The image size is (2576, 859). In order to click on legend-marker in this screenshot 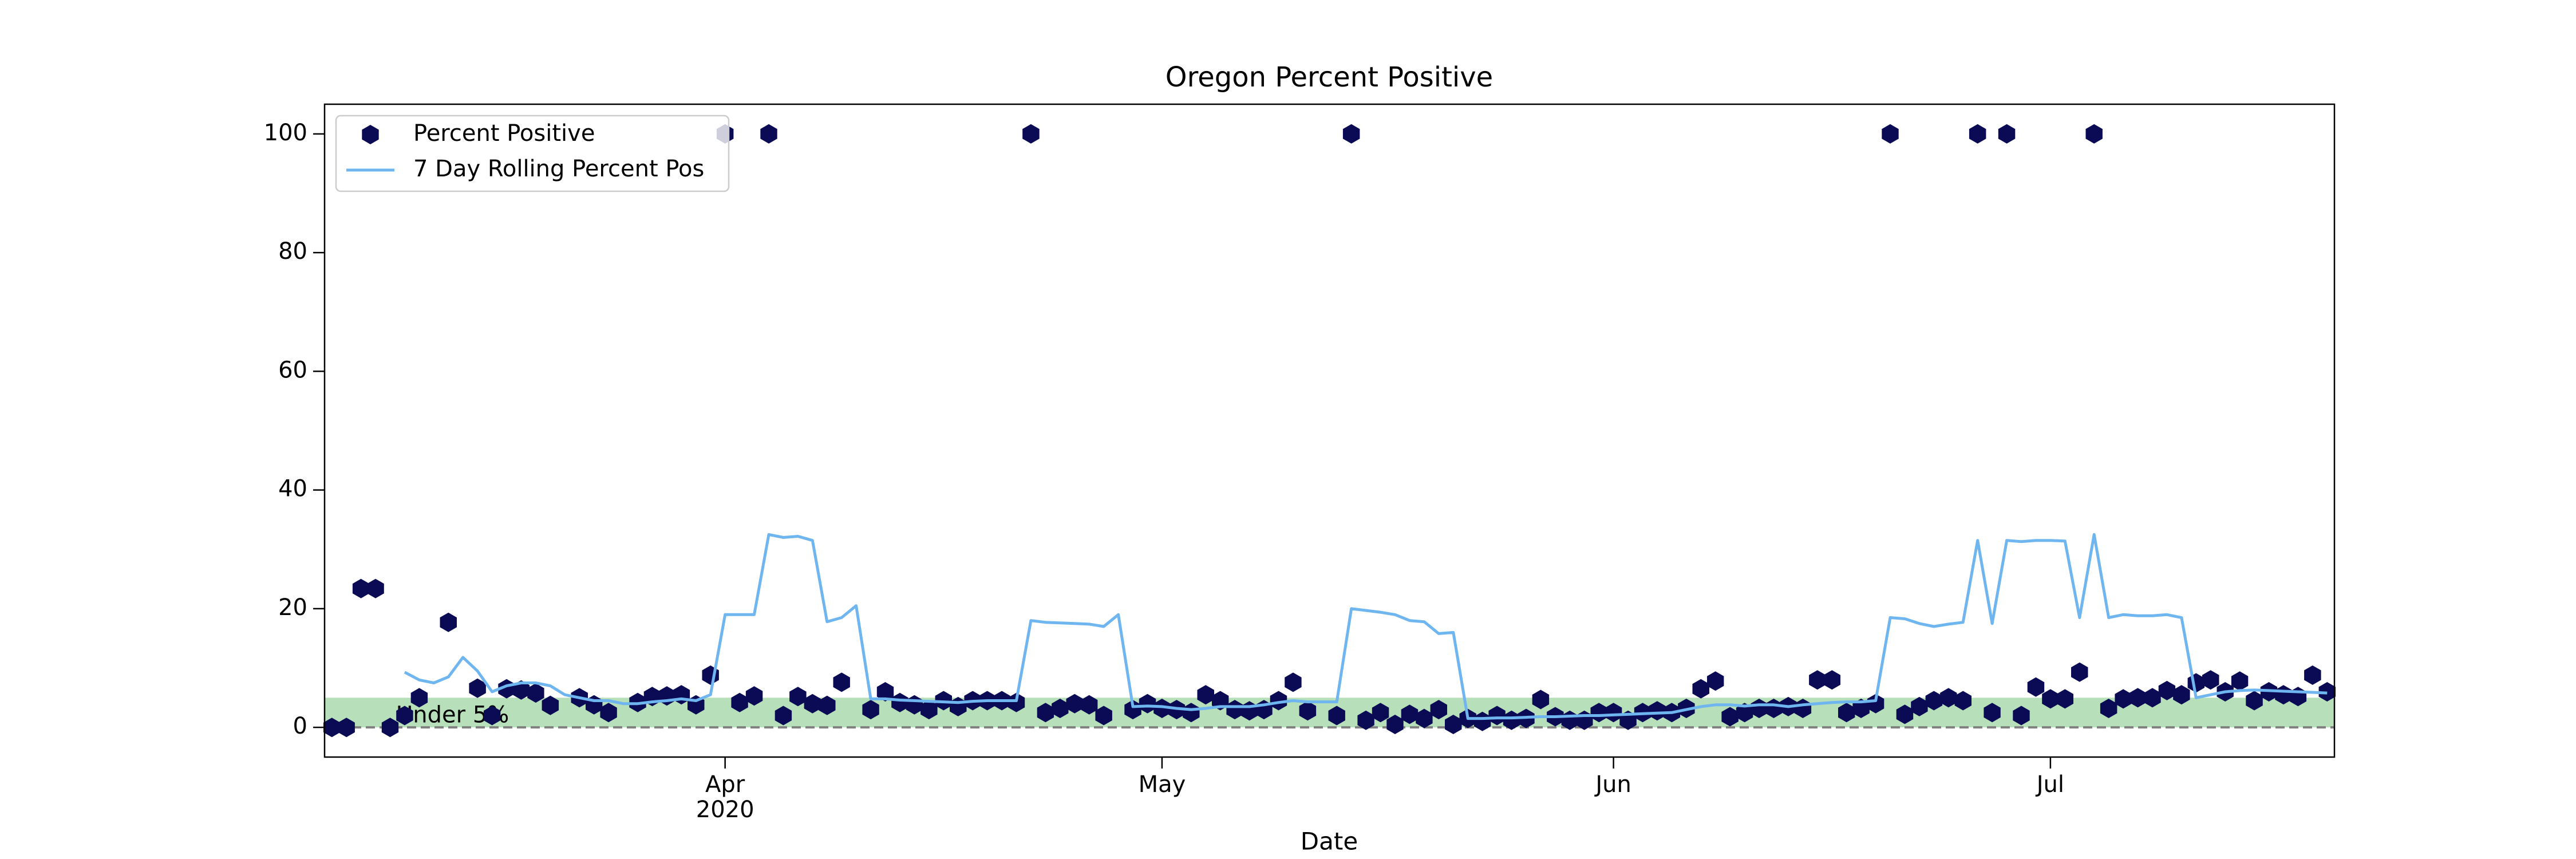, I will do `click(370, 134)`.